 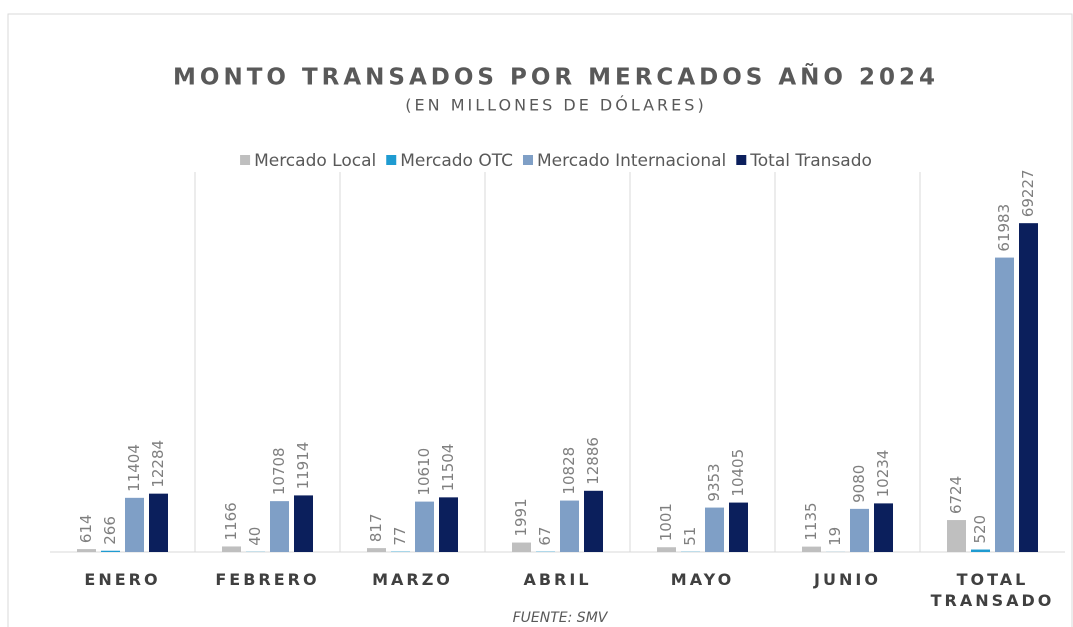 I want to click on data-label: 40, so click(x=255, y=536).